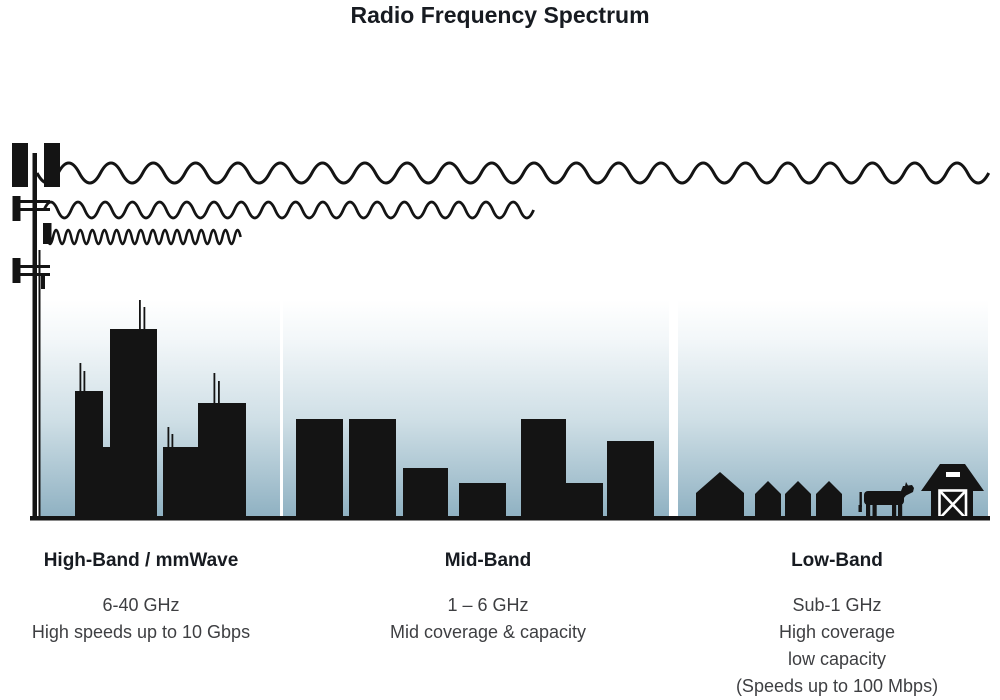 Image resolution: width=1000 pixels, height=700 pixels. I want to click on mid-band-wave-icon, so click(288, 210).